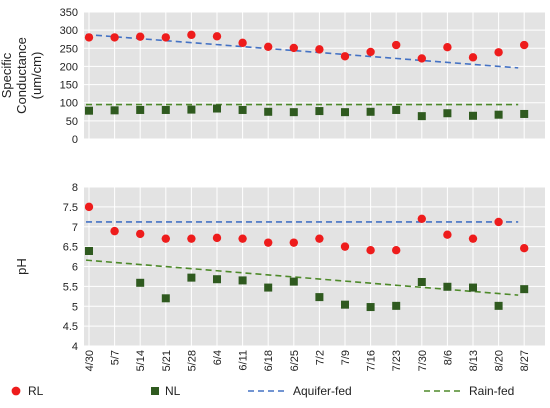 The image size is (550, 408). I want to click on cond-trend-aquifer-fed, so click(302, 51).